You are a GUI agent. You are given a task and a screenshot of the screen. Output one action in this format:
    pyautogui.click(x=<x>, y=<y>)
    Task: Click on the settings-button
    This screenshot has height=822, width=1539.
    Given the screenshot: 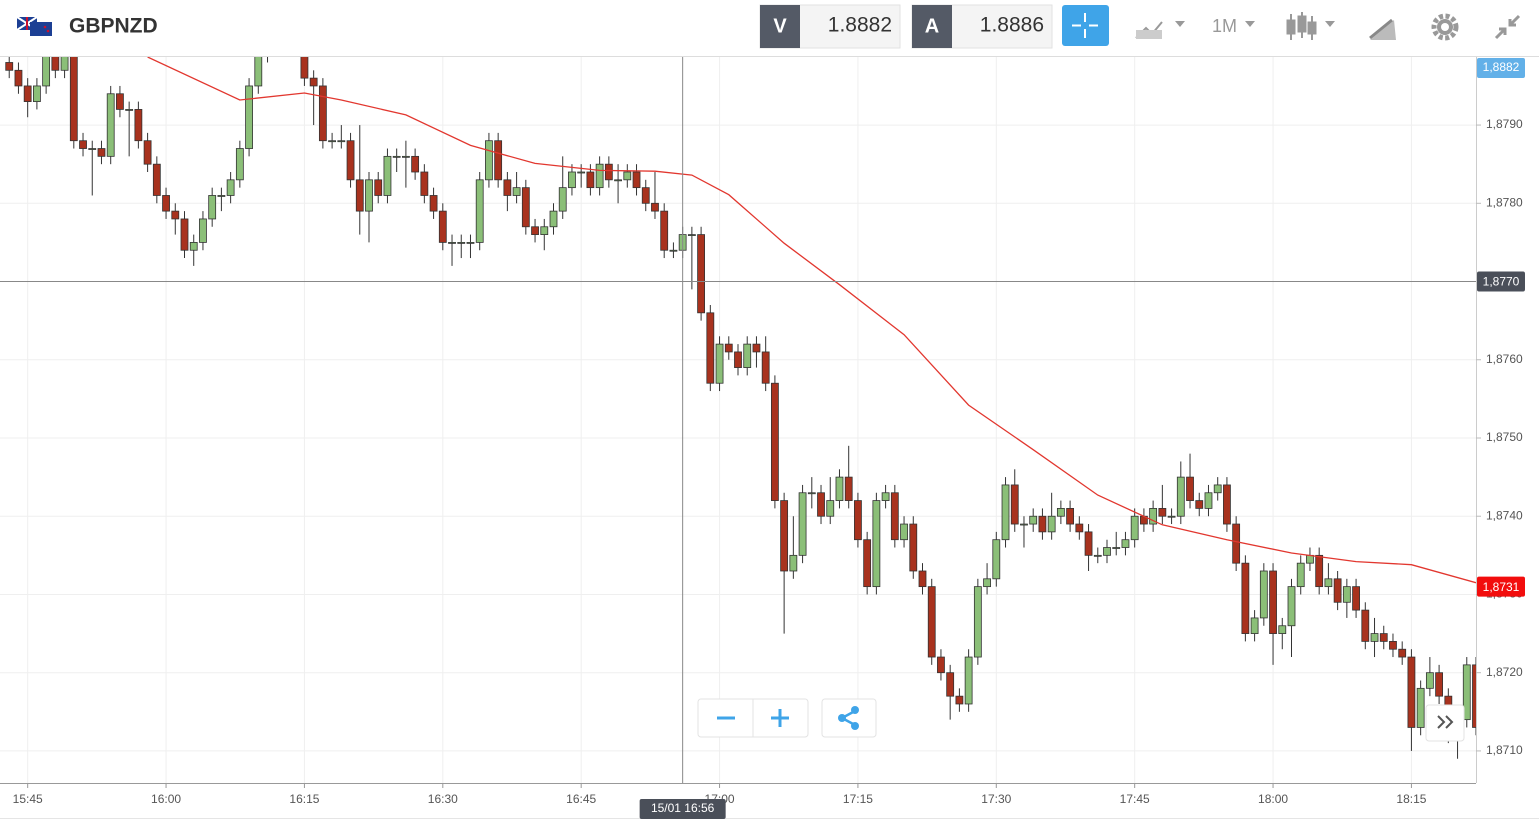 What is the action you would take?
    pyautogui.click(x=1445, y=27)
    